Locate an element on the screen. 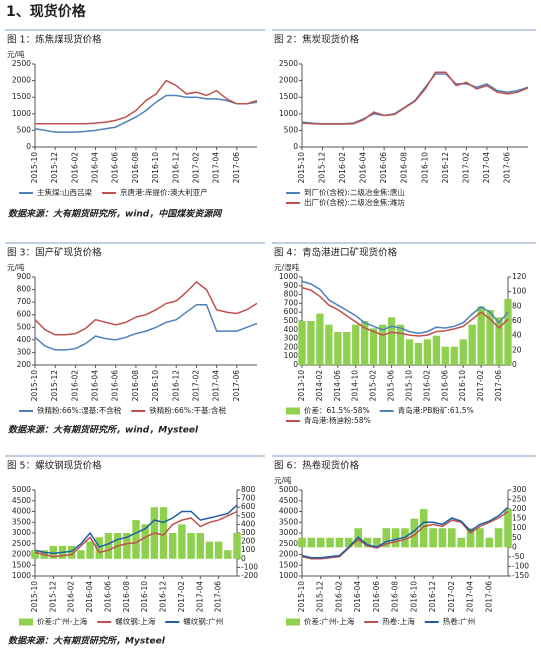  y2-tick-label: 500 is located at coordinates (248, 515).